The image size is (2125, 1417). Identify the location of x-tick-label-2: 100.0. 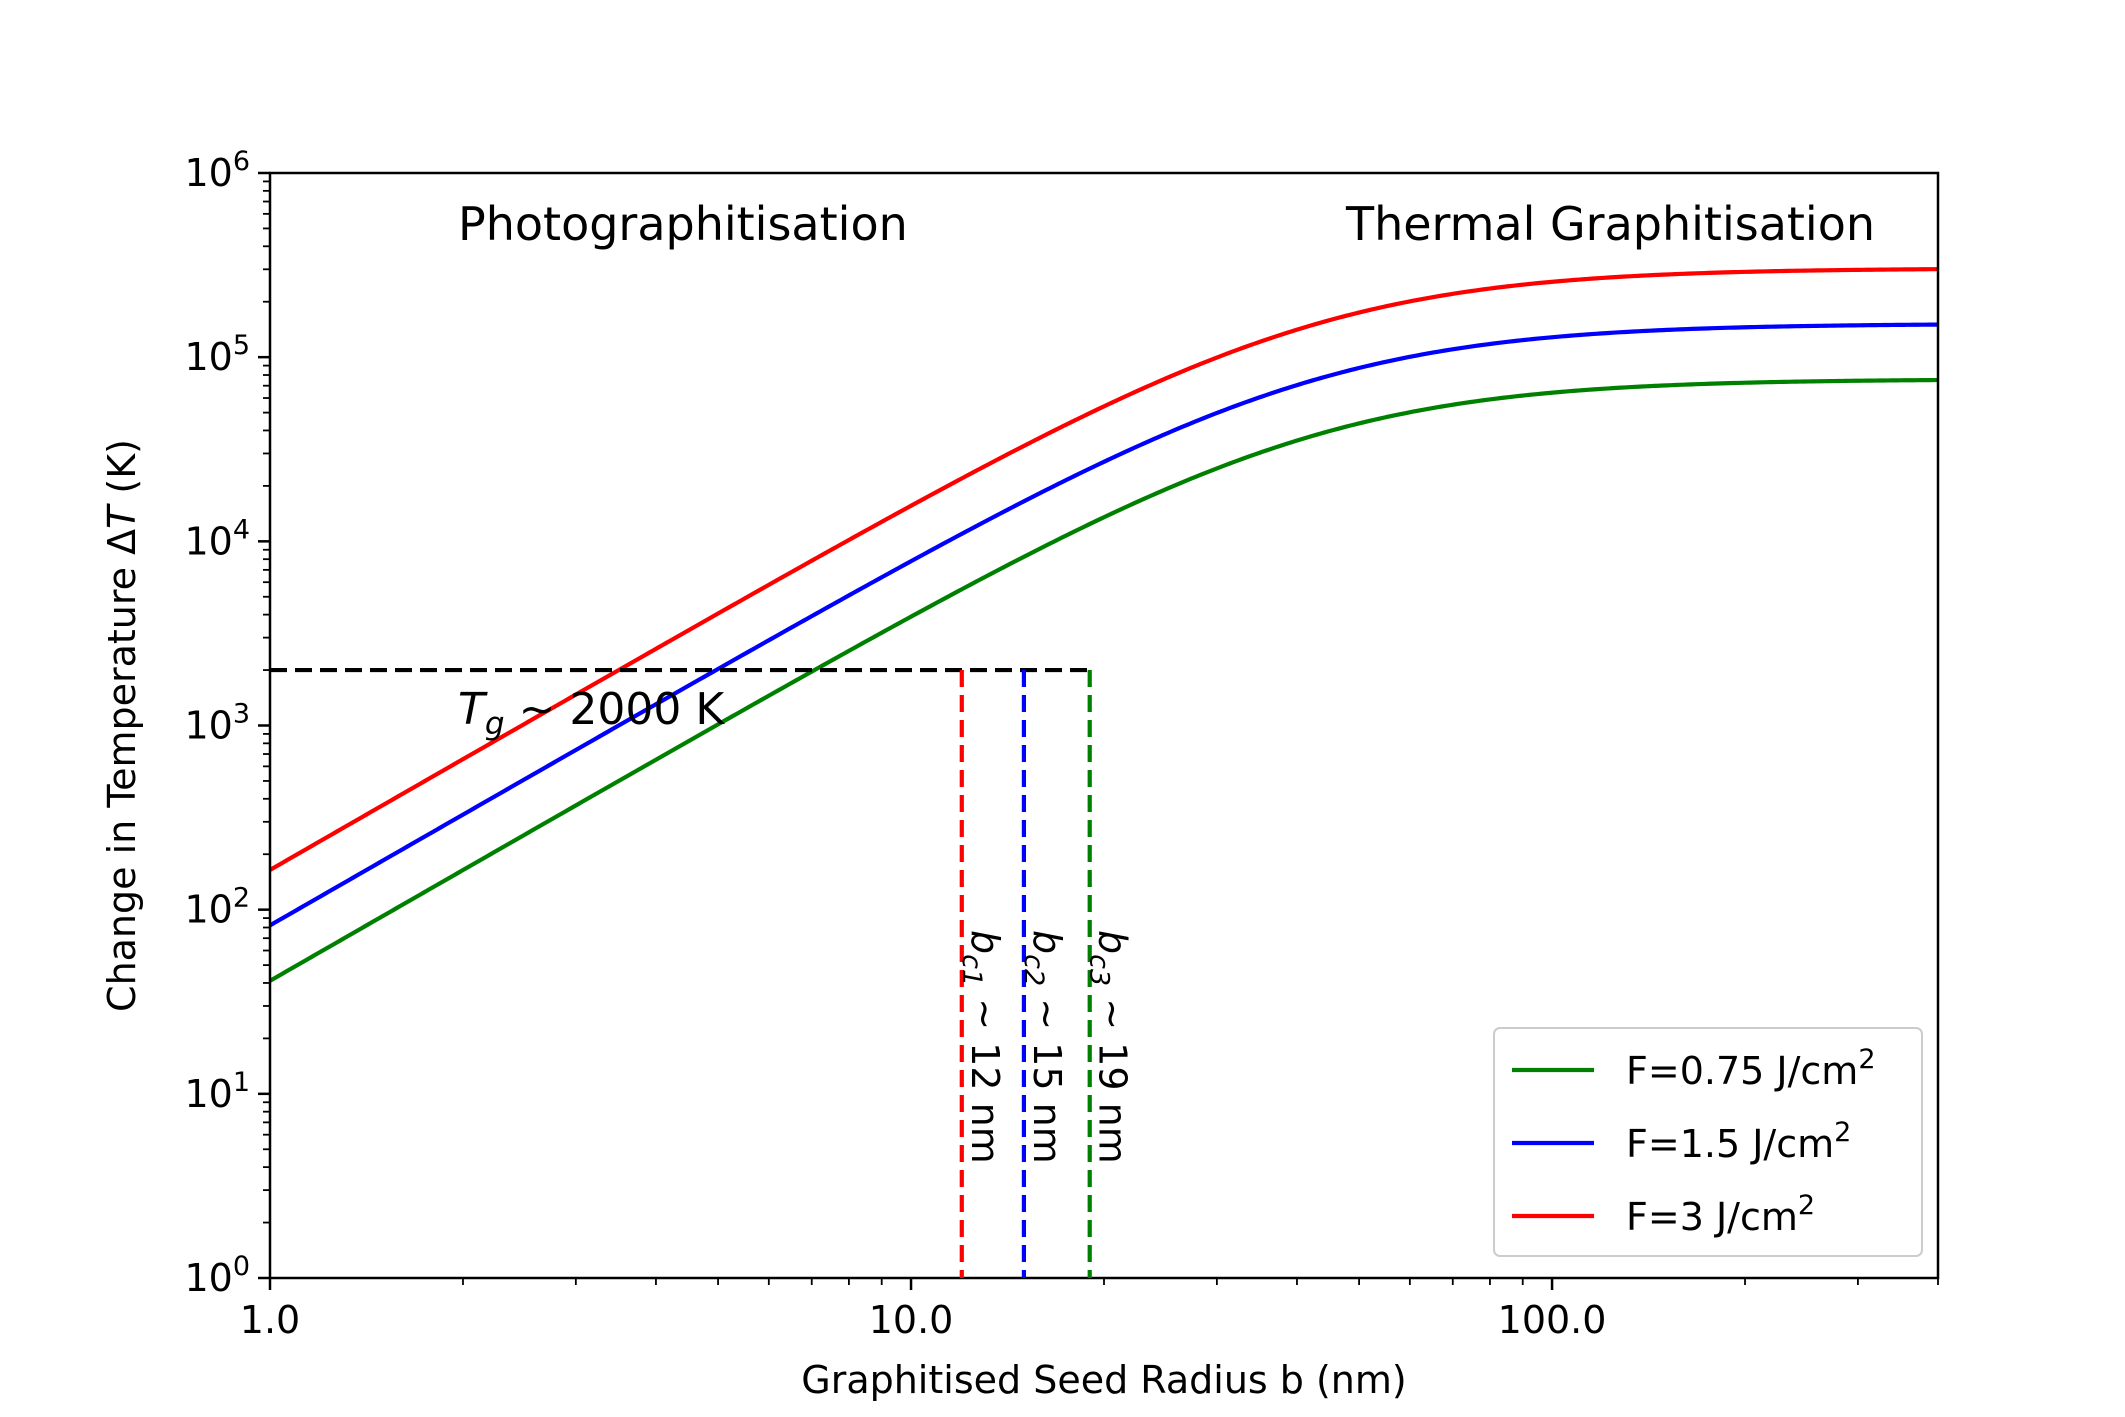
(1552, 1320).